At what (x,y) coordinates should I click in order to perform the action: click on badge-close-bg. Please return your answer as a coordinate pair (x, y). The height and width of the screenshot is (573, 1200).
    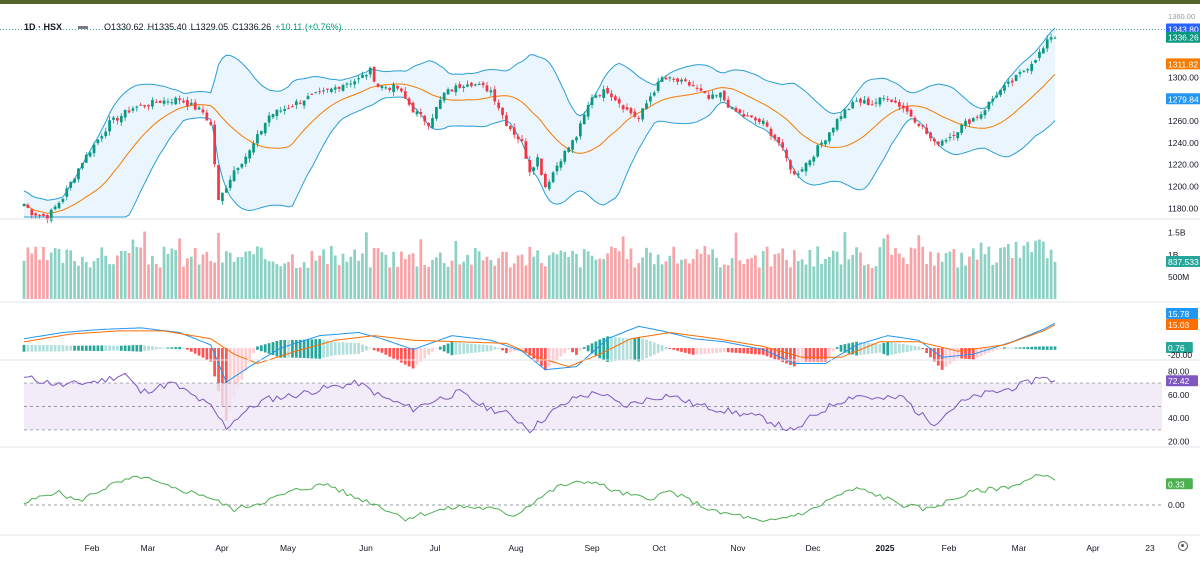
    Looking at the image, I should click on (1183, 37).